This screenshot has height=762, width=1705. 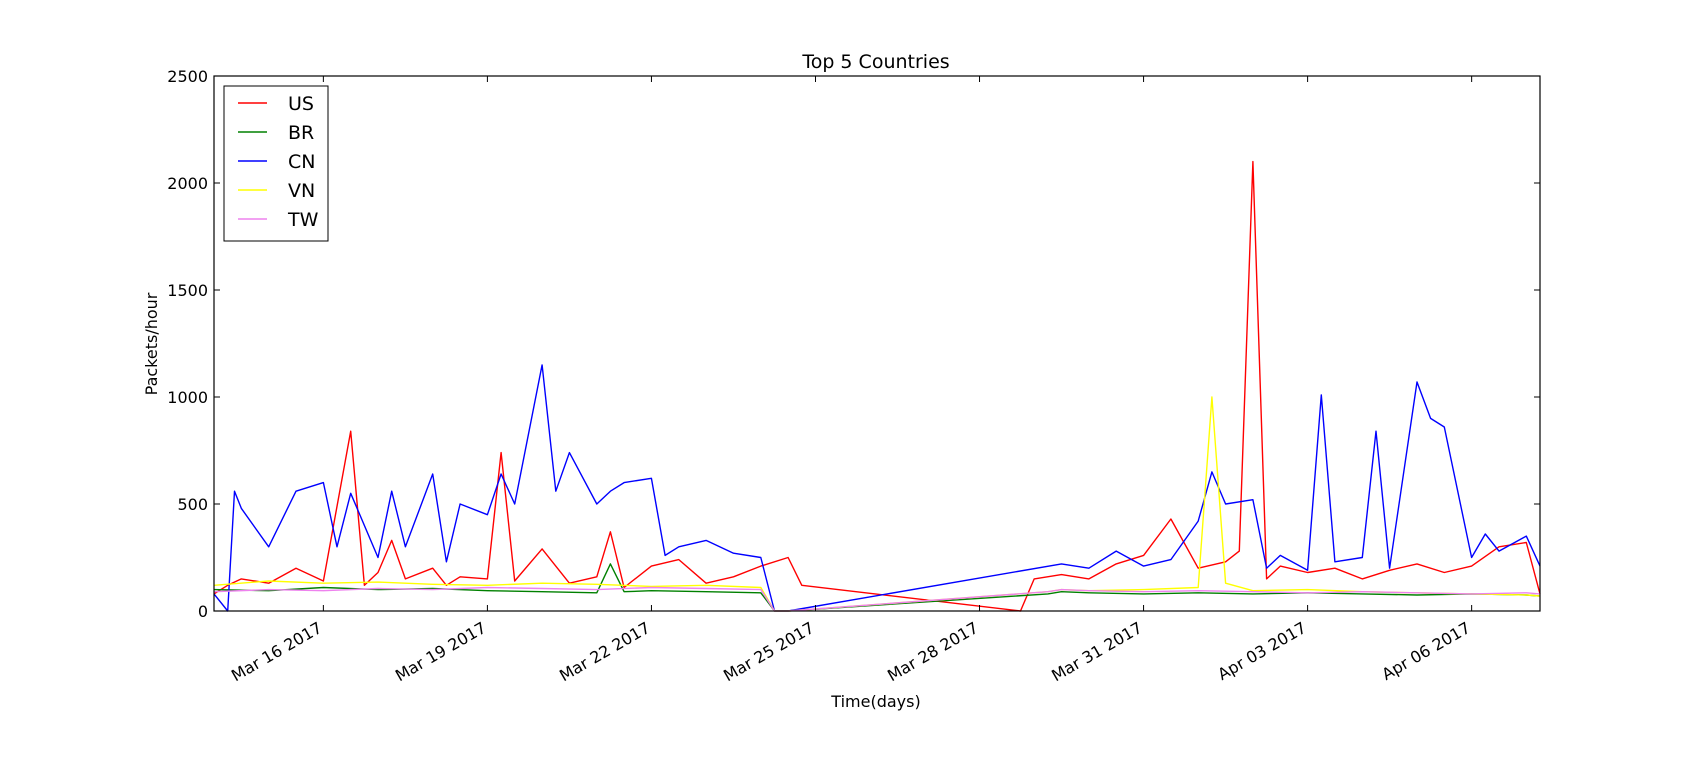 What do you see at coordinates (187, 183) in the screenshot?
I see `y-tick-label: 2000` at bounding box center [187, 183].